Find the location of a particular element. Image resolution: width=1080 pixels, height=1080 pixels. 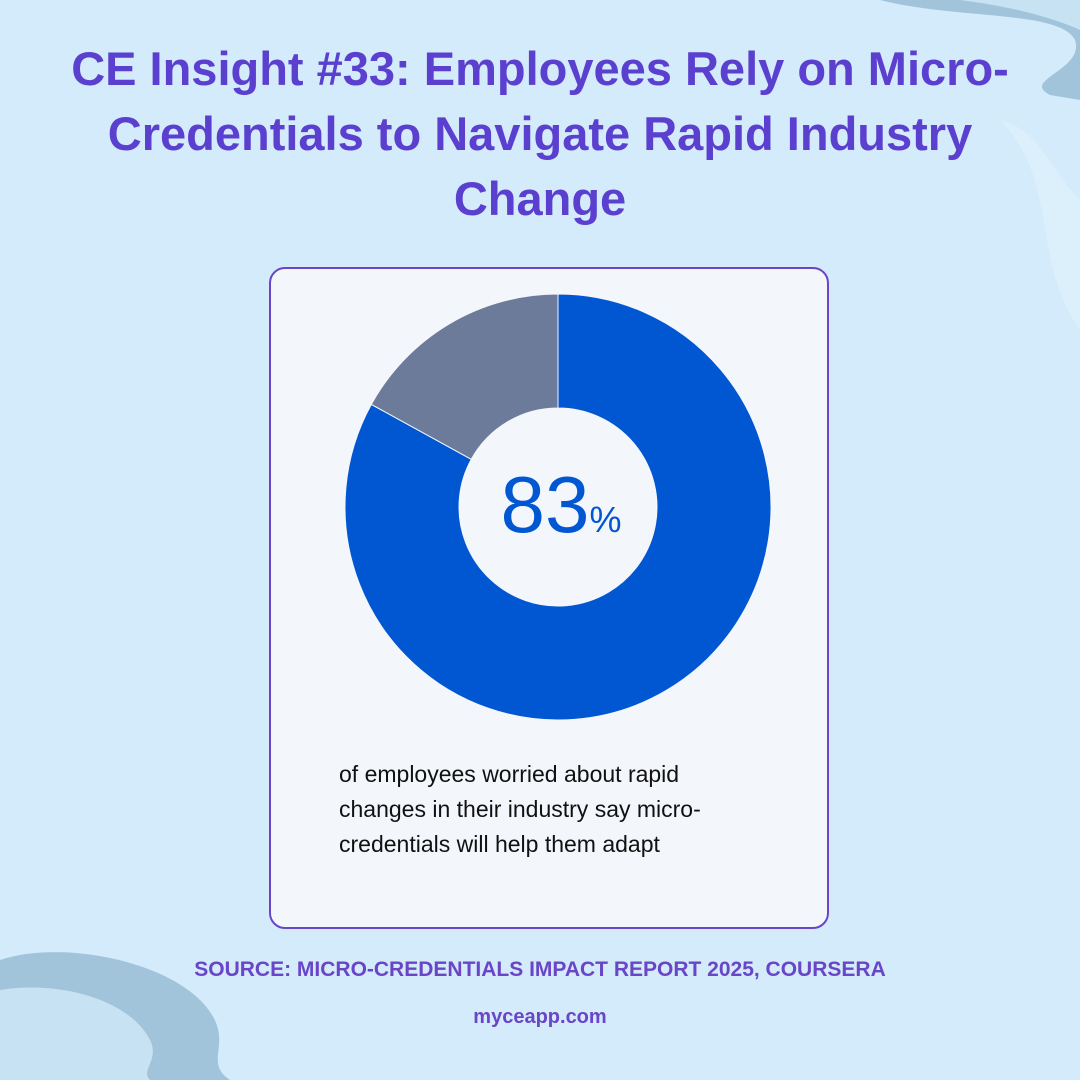

top-right-wave-light is located at coordinates (1020, 15).